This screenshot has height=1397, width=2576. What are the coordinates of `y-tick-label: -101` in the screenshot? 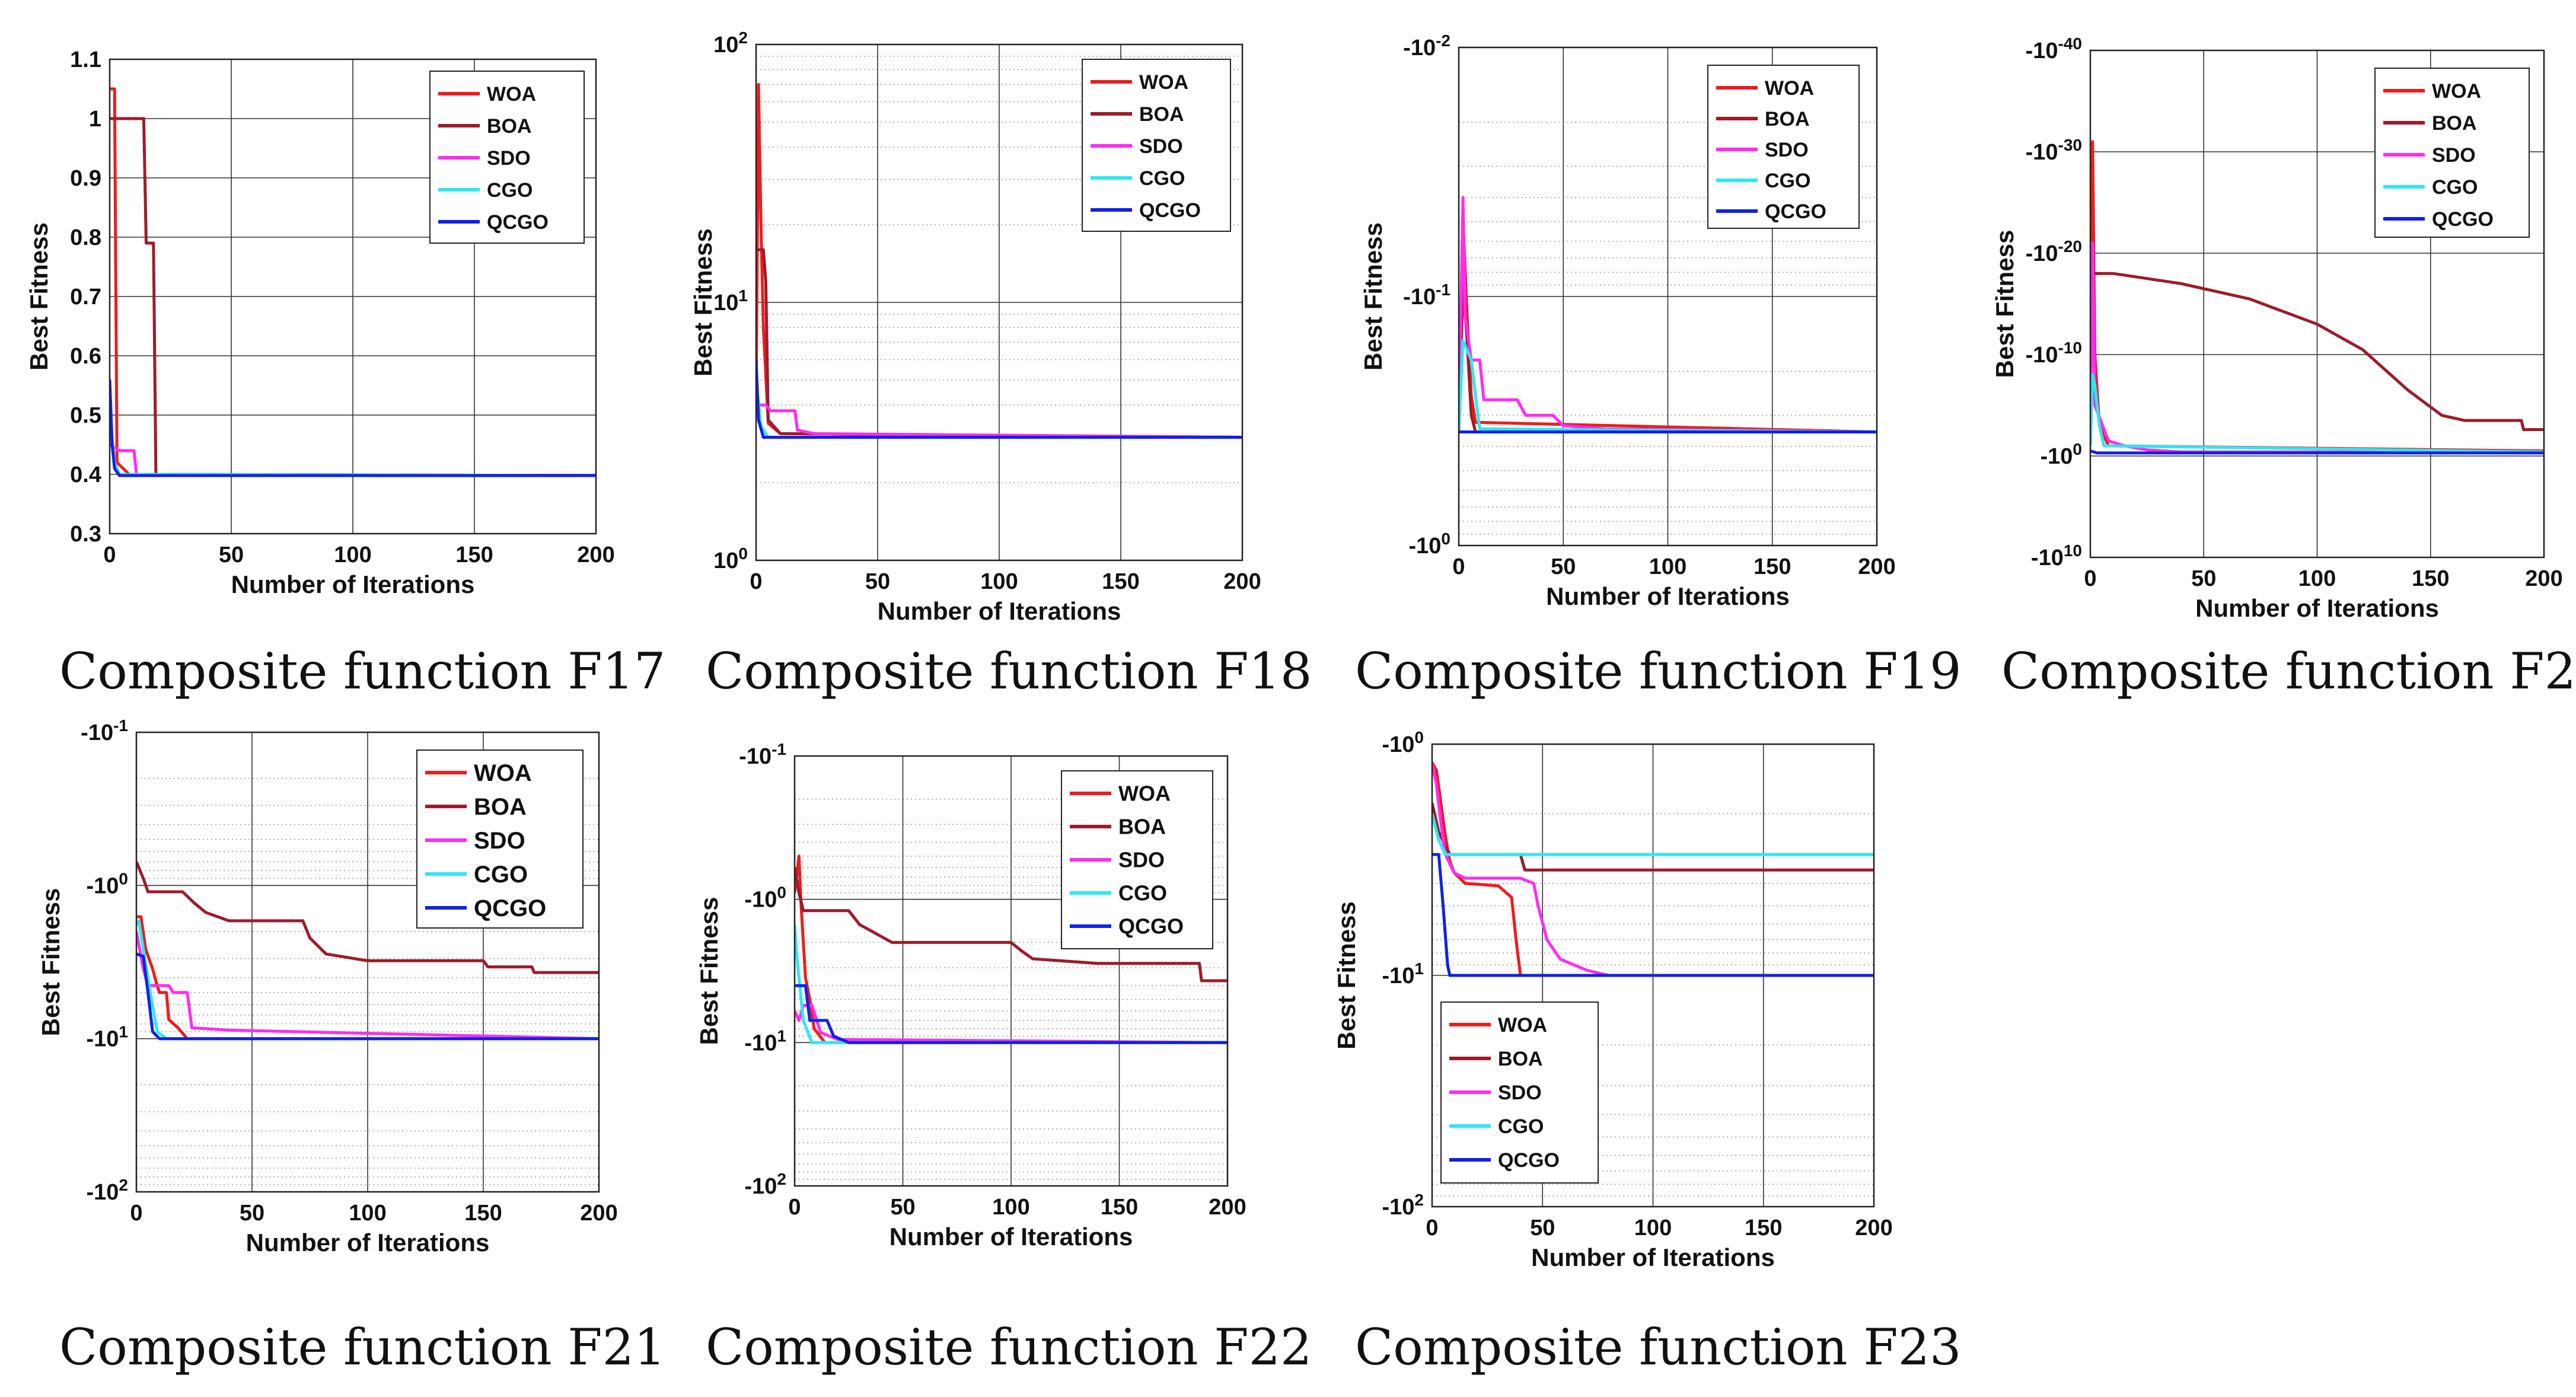 It's located at (1403, 974).